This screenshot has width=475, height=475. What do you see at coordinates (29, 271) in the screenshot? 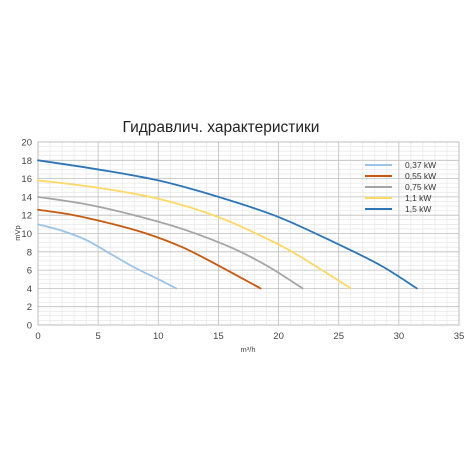
I see `y-tick-label: 6` at bounding box center [29, 271].